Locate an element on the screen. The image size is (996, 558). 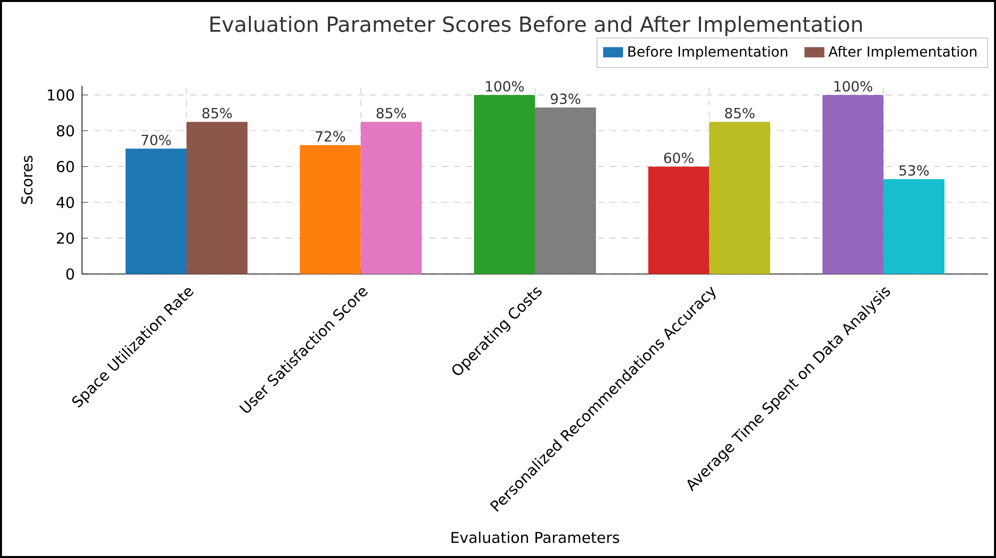
legend-label: Before Implementation is located at coordinates (708, 53).